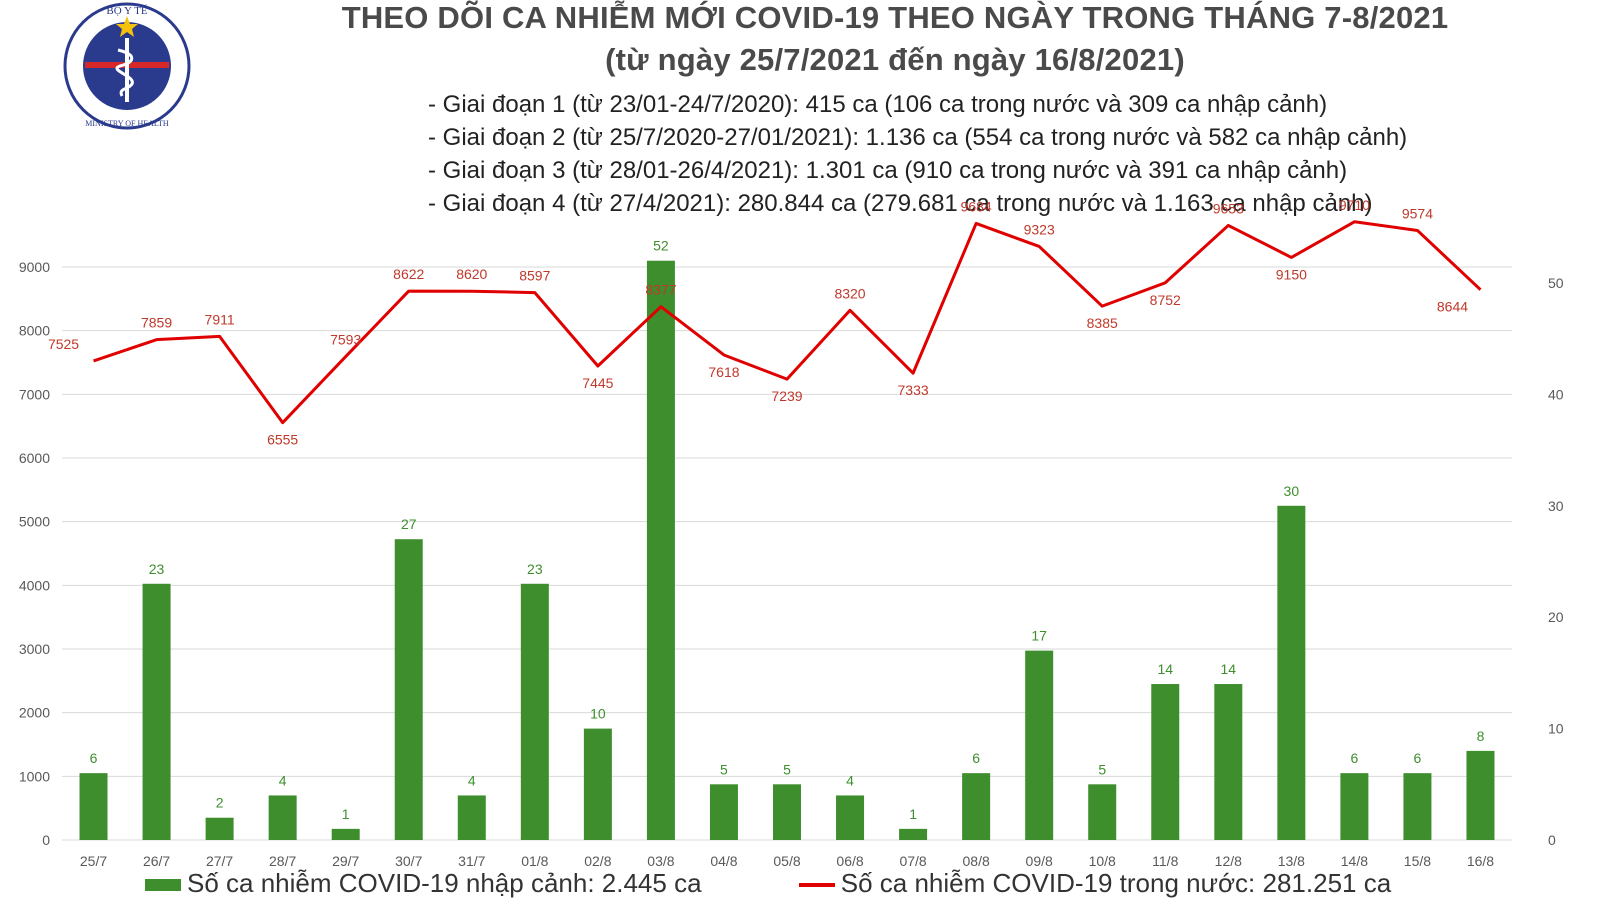  What do you see at coordinates (849, 293) in the screenshot?
I see `line-data-label: 8320` at bounding box center [849, 293].